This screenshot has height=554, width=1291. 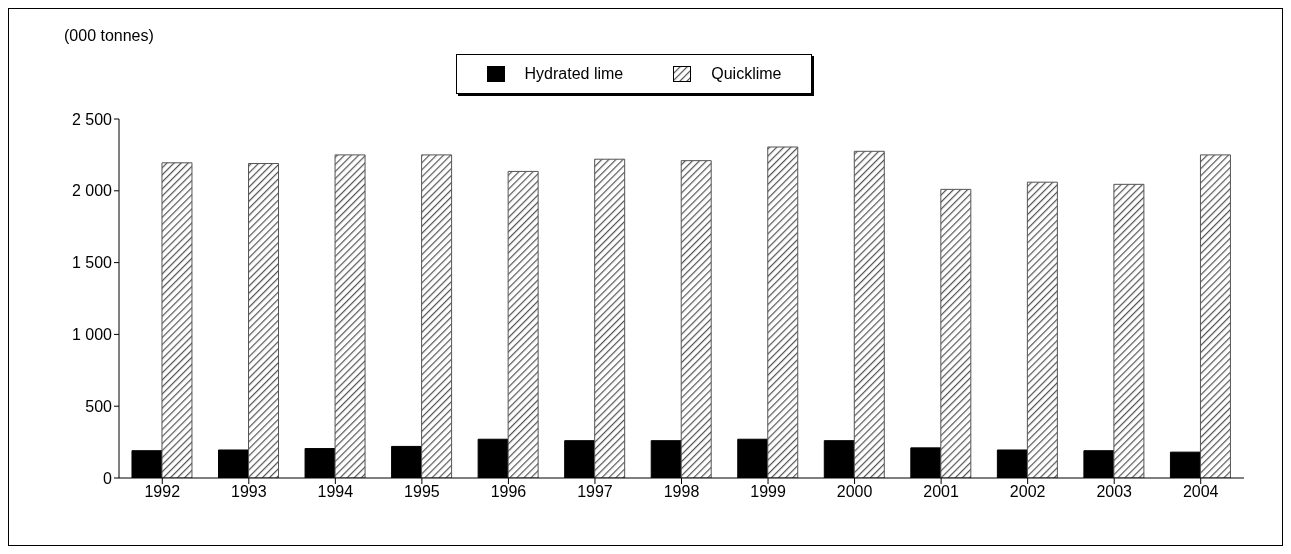 What do you see at coordinates (854, 492) in the screenshot?
I see `x-tick-label: 2000` at bounding box center [854, 492].